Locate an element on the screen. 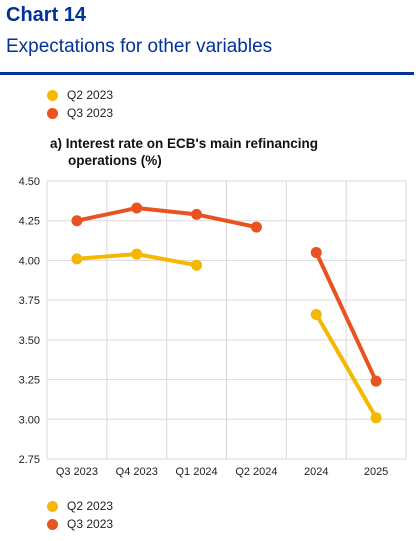 The height and width of the screenshot is (541, 416). chart-number: Chart 14 is located at coordinates (46, 15).